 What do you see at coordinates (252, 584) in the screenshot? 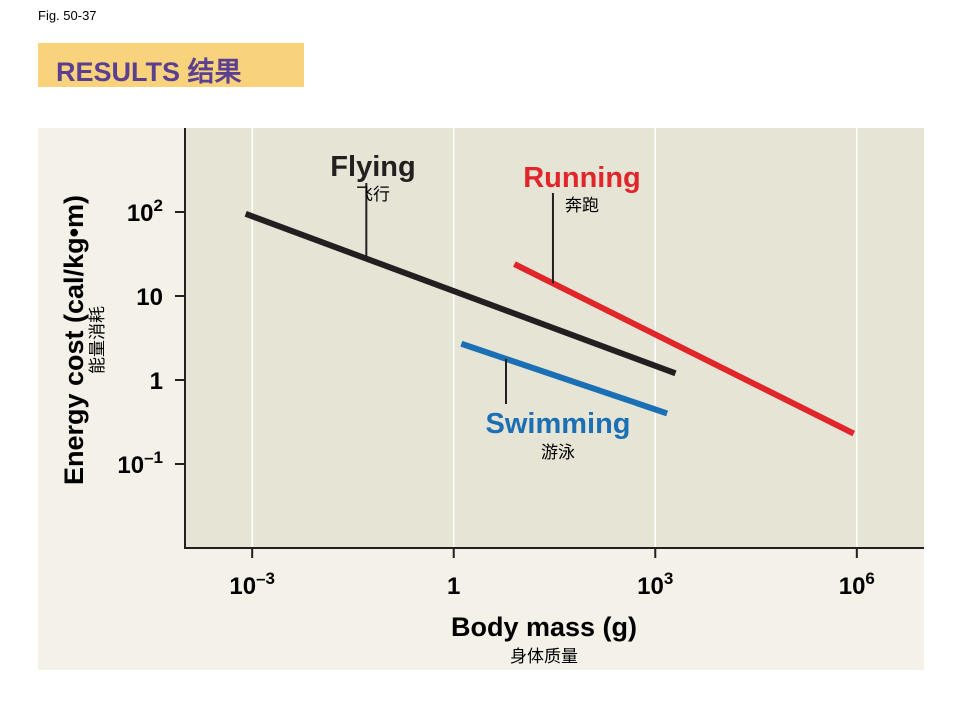
I see `x-tick-label-0: 10⁻³` at bounding box center [252, 584].